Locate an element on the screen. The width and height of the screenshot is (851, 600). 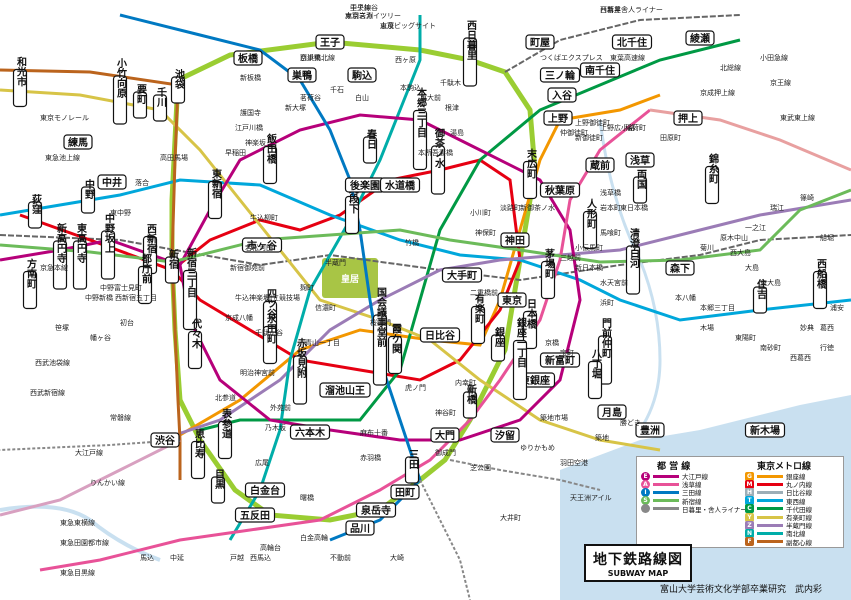
small-station-label: 西武池袋線 is located at coordinates (52, 362).